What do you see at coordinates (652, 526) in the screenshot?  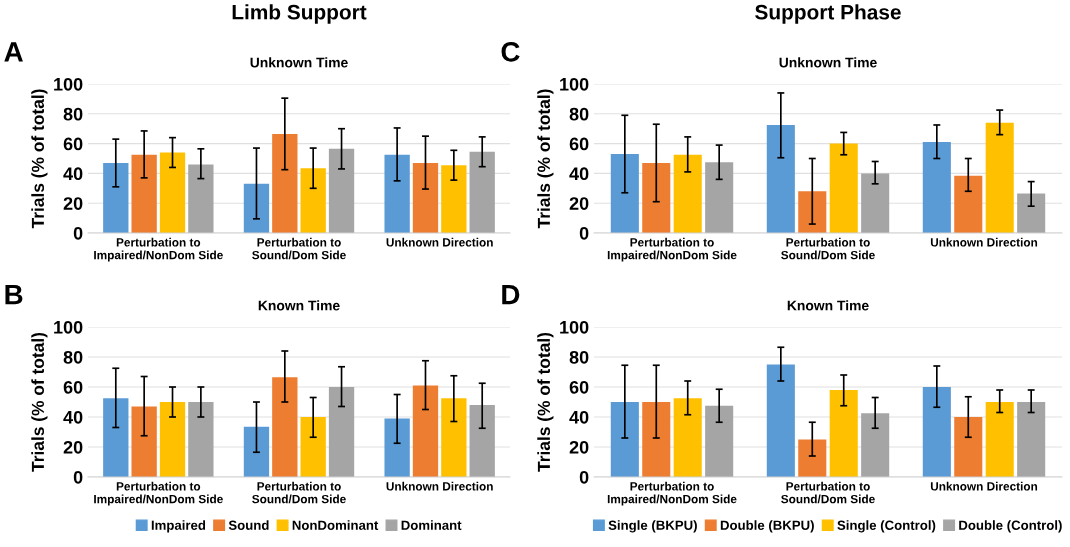 I see `legend-label: Single (BKPU)` at bounding box center [652, 526].